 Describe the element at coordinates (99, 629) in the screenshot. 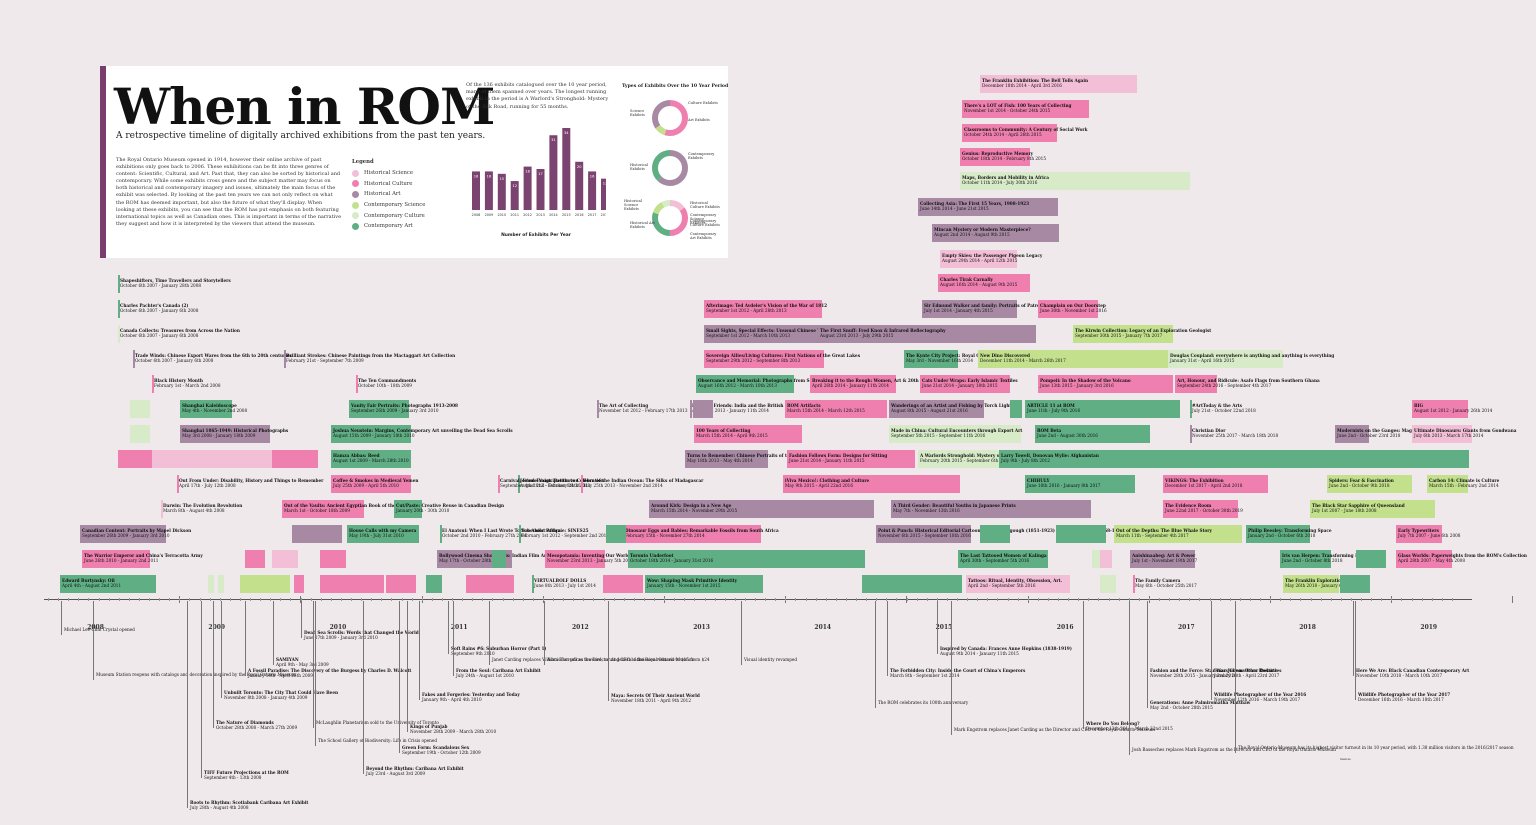

I see `annotation-dates: Michael Lee-Chin Crystal opened` at that location.